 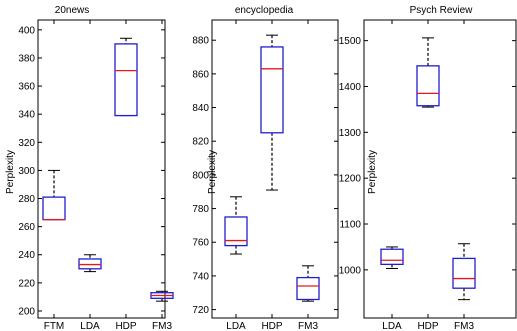 I want to click on panel-title: 20news, so click(x=72, y=10).